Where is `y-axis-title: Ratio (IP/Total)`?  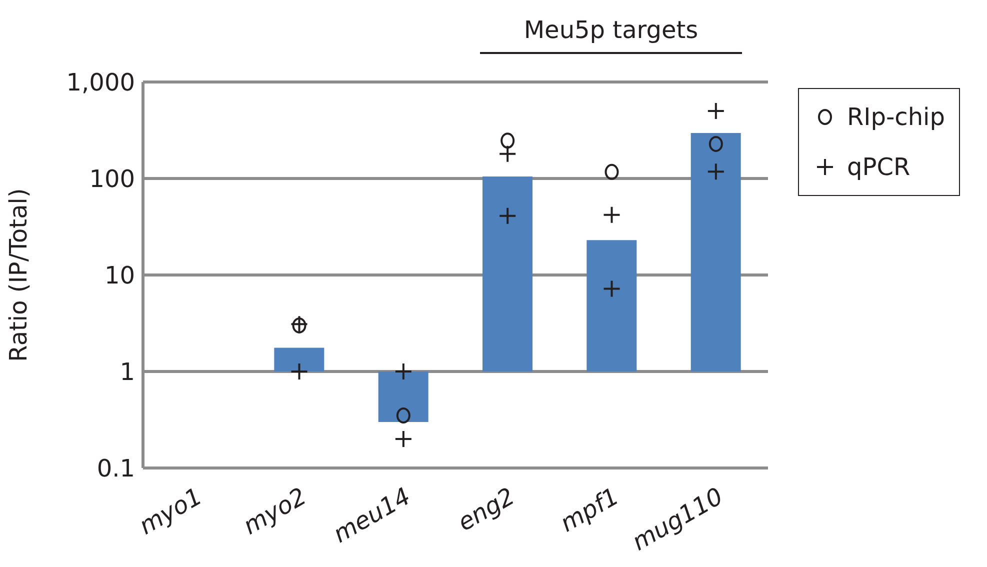
y-axis-title: Ratio (IP/Total) is located at coordinates (18, 275).